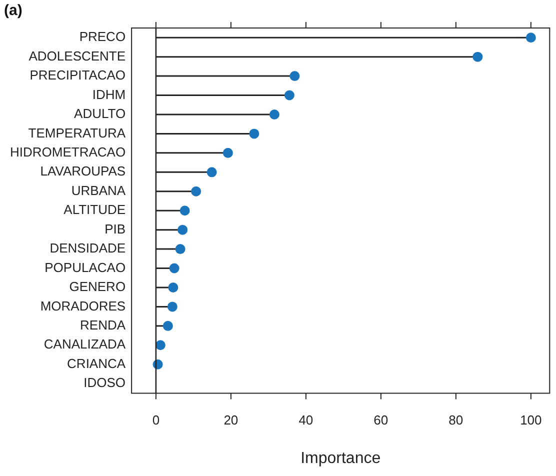  I want to click on y-tick-label: DENSIDADE, so click(88, 248).